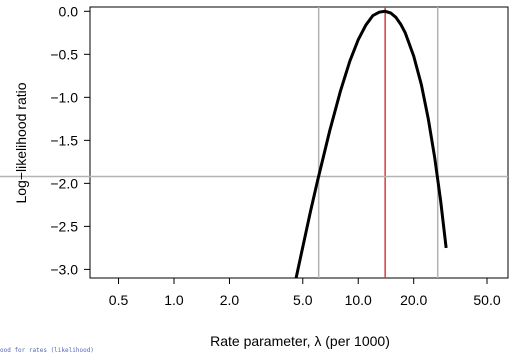 The height and width of the screenshot is (359, 518). What do you see at coordinates (69, 11) in the screenshot?
I see `y-tick-label: 0.0` at bounding box center [69, 11].